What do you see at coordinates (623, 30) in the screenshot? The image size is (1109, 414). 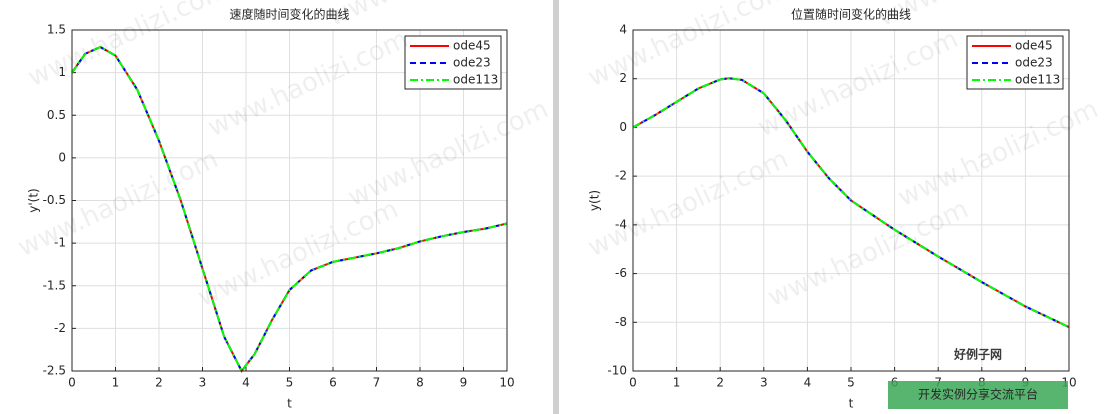 I see `y-tick-label: 4` at bounding box center [623, 30].